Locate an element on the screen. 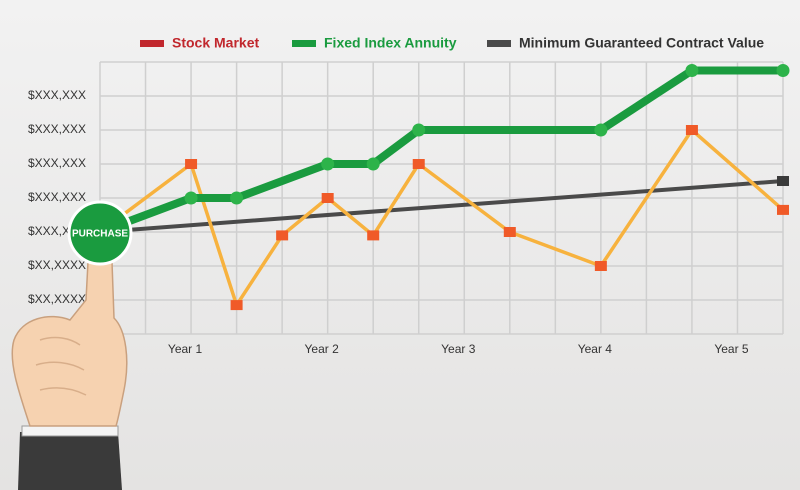 Image resolution: width=800 pixels, height=490 pixels. x-tick-label: Year 3 is located at coordinates (458, 349).